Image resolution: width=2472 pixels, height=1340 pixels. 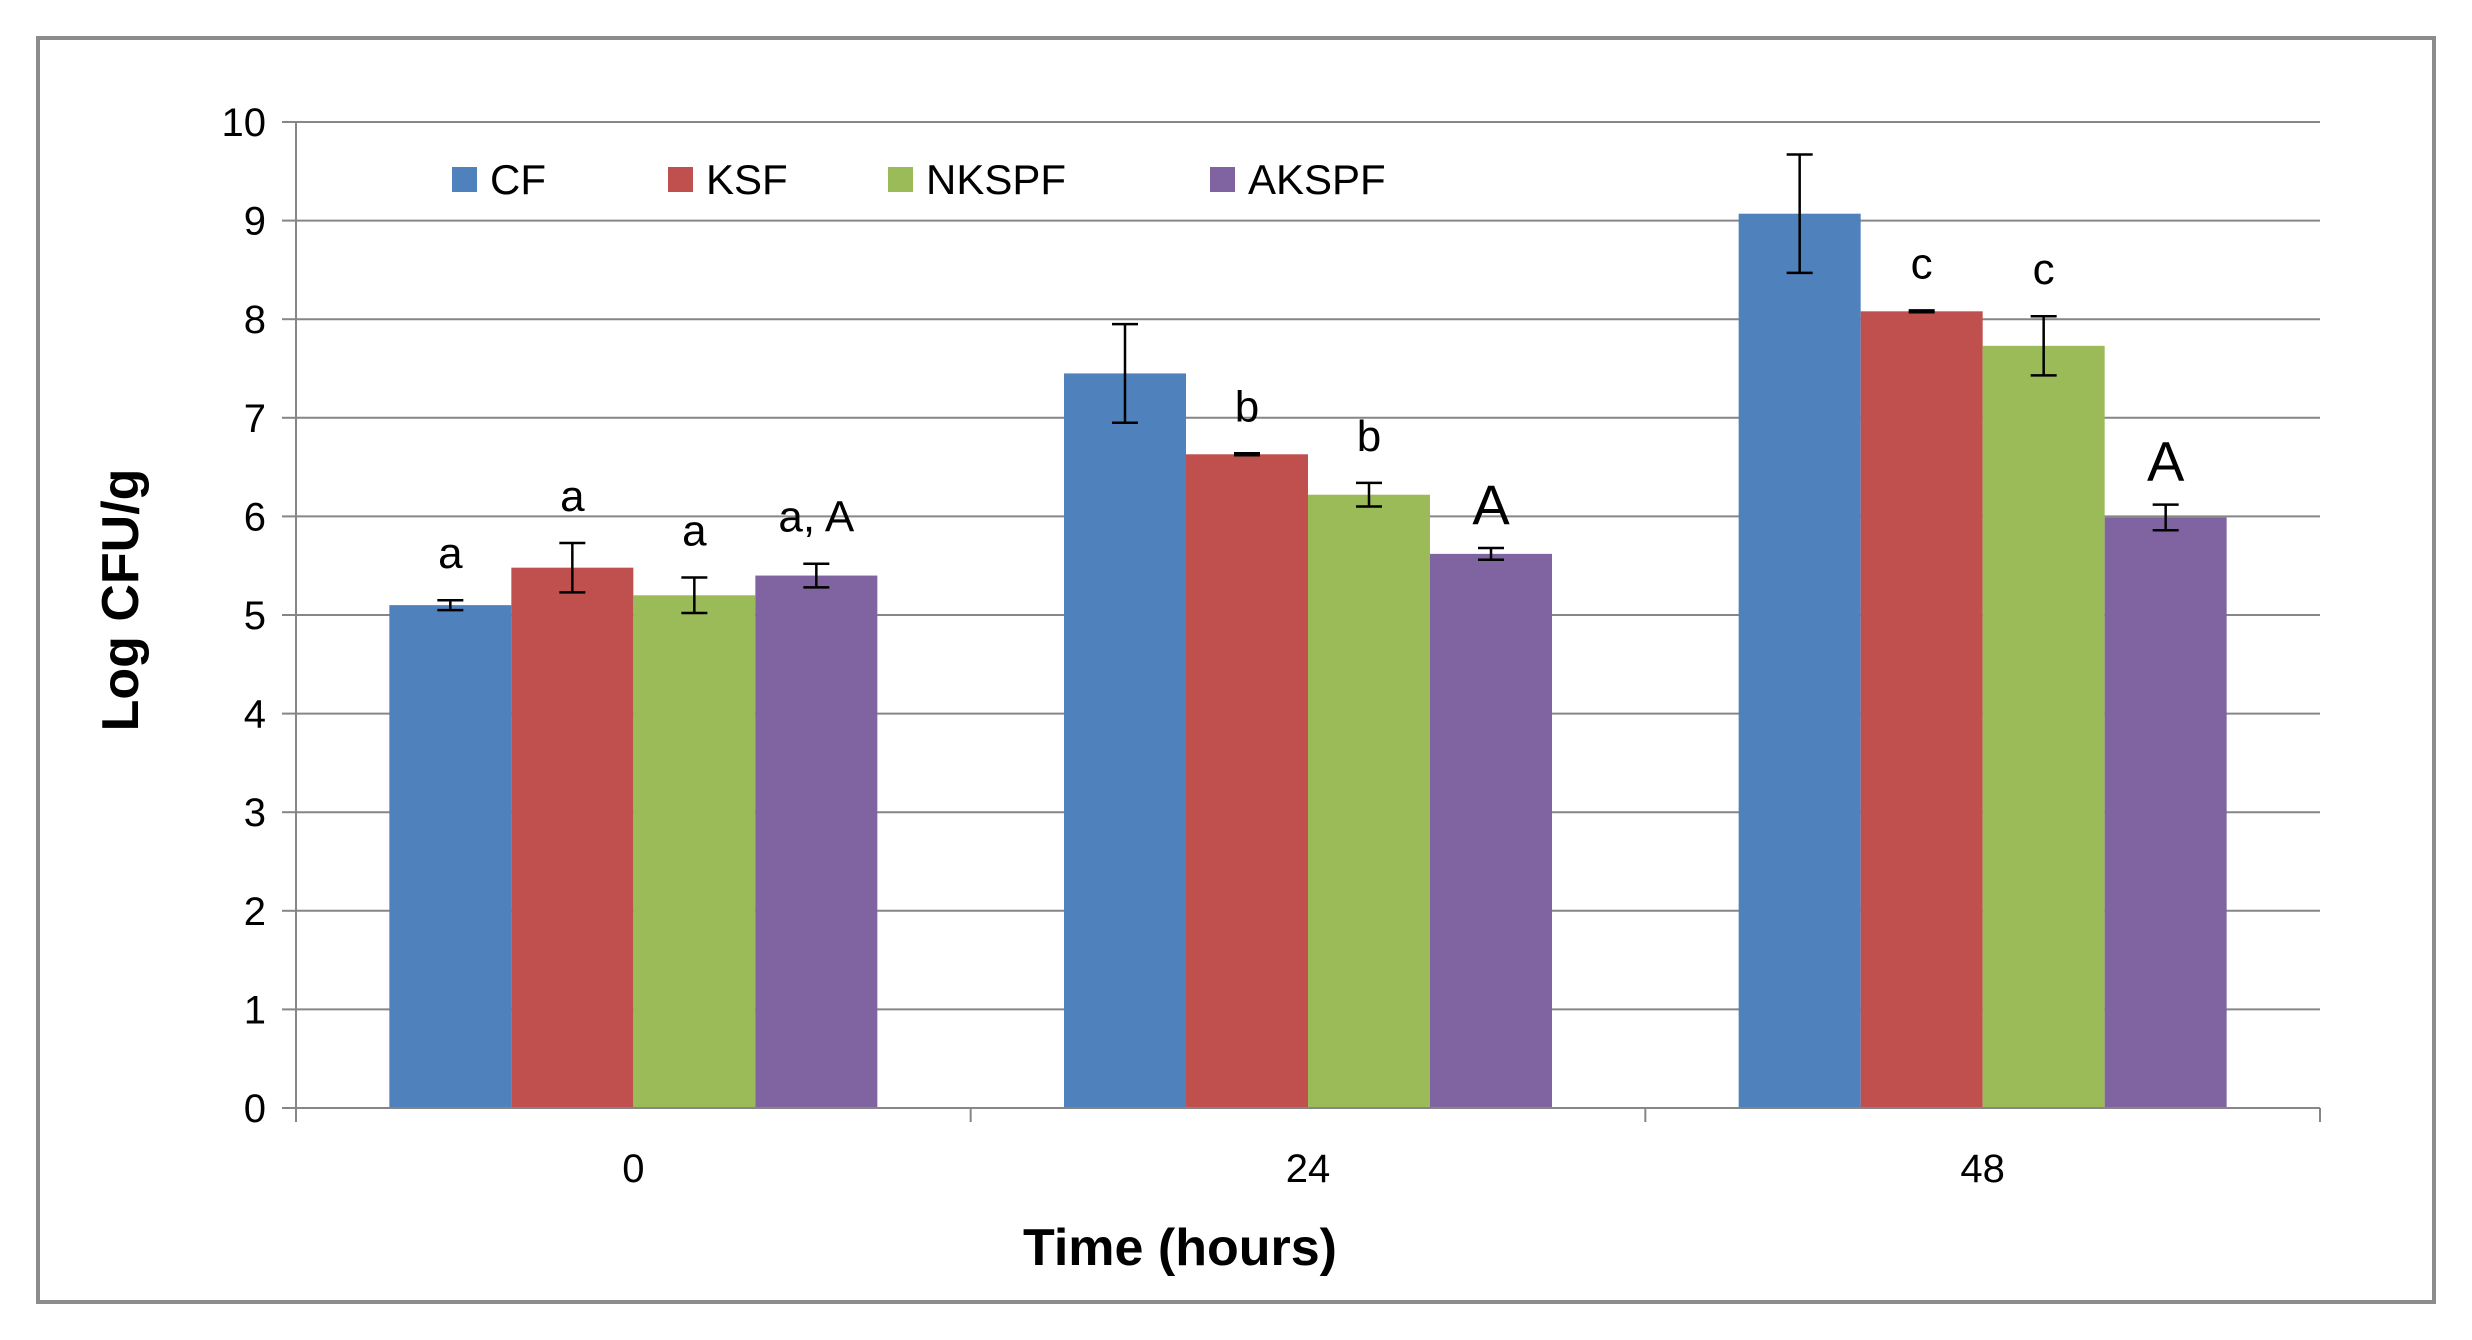 What do you see at coordinates (996, 179) in the screenshot?
I see `legend-label-NKSPF: NKSPF` at bounding box center [996, 179].